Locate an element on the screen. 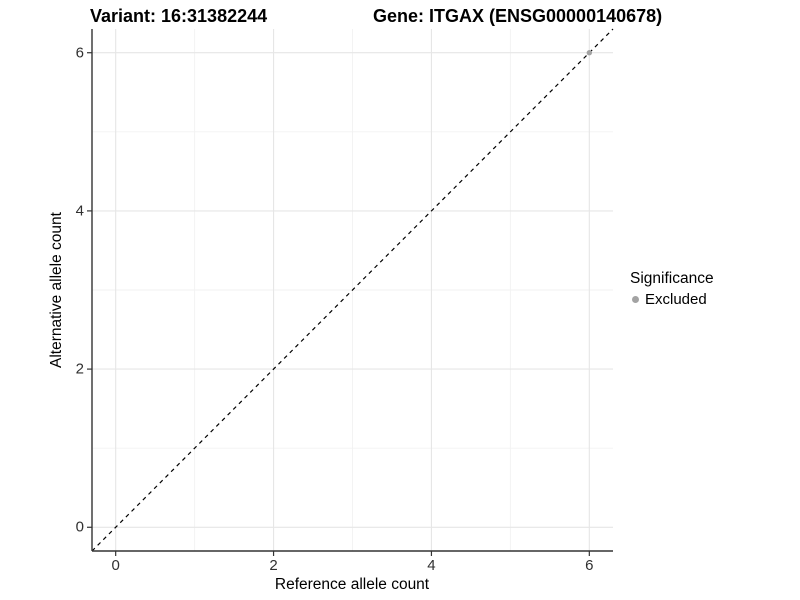 Image resolution: width=800 pixels, height=600 pixels. y-tick-label-2: 2 is located at coordinates (79, 369).